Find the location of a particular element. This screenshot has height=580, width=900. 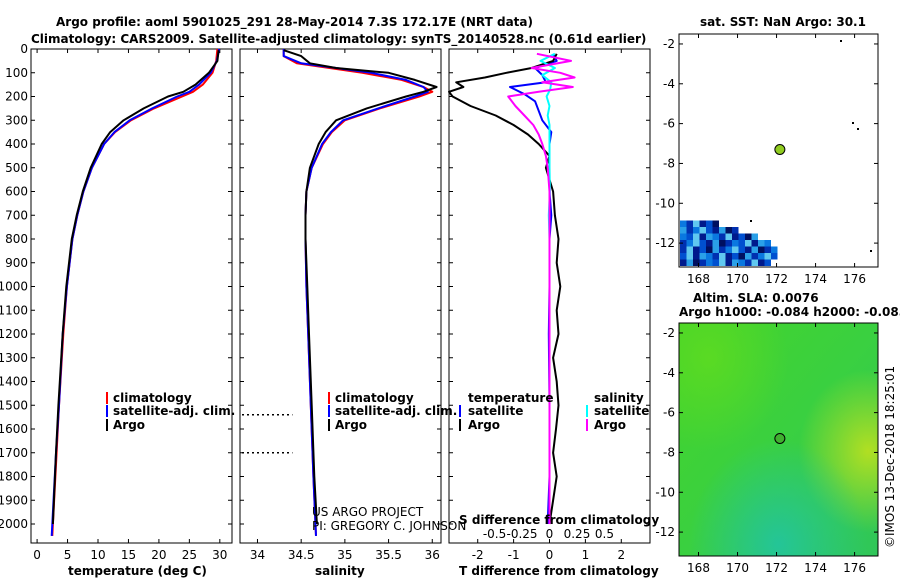

depth-tick-label: 1600 is located at coordinates (14, 429).